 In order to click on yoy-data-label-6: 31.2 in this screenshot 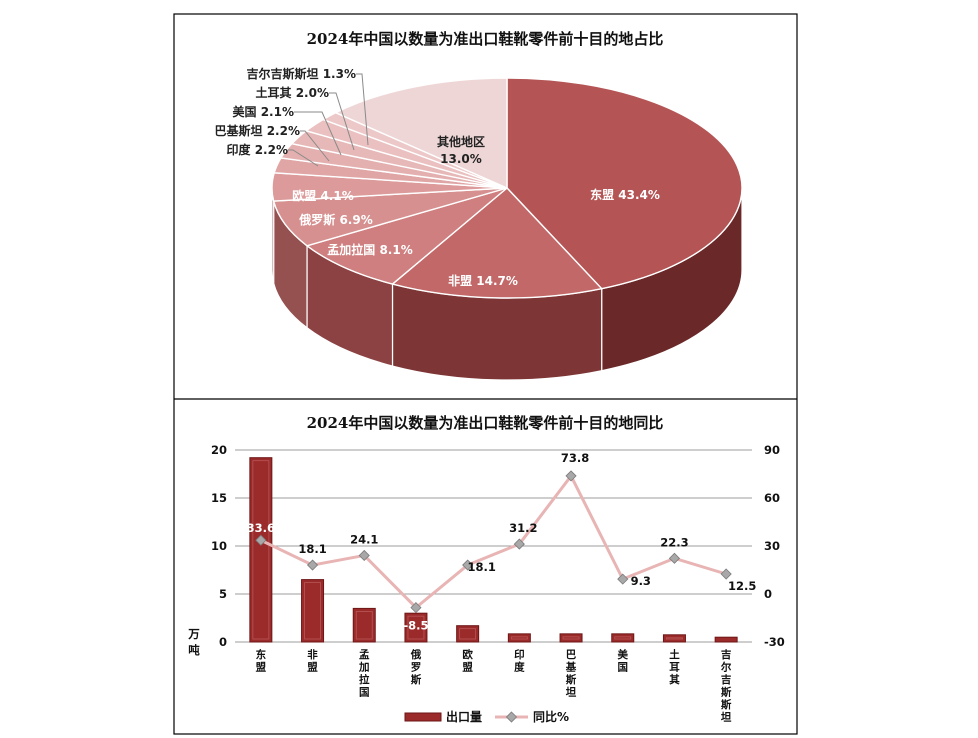, I will do `click(523, 528)`.